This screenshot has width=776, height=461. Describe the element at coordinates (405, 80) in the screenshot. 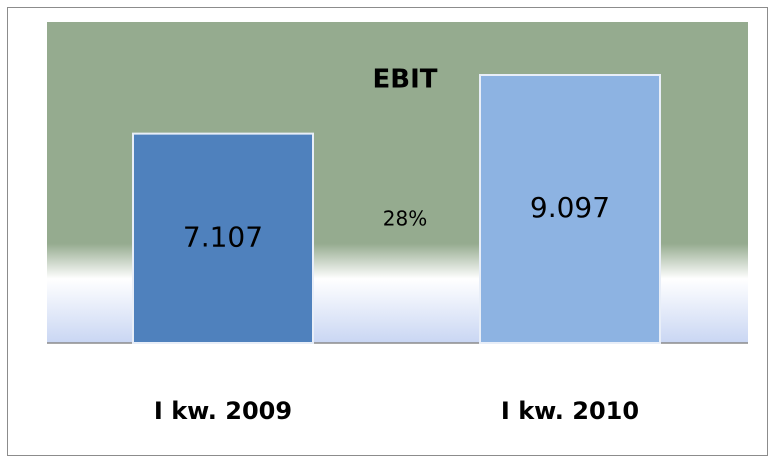

I see `chart-title: EBIT` at that location.